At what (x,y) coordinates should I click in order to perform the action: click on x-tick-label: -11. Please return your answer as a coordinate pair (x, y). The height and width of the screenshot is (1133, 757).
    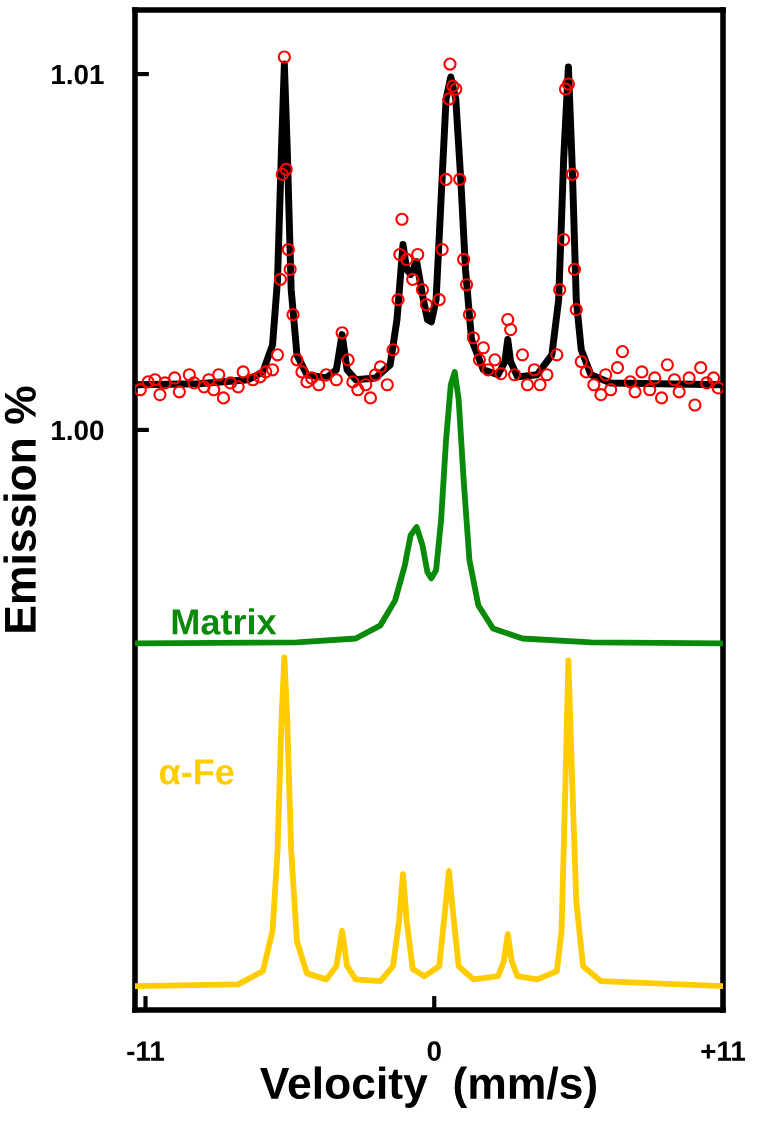
    Looking at the image, I should click on (146, 1051).